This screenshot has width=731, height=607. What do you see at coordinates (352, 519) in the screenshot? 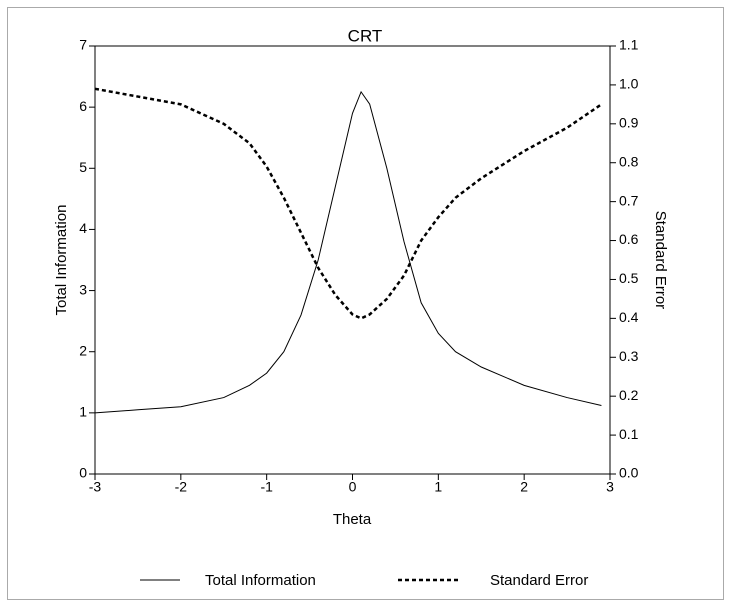
I see `x-axis-label: Theta` at bounding box center [352, 519].